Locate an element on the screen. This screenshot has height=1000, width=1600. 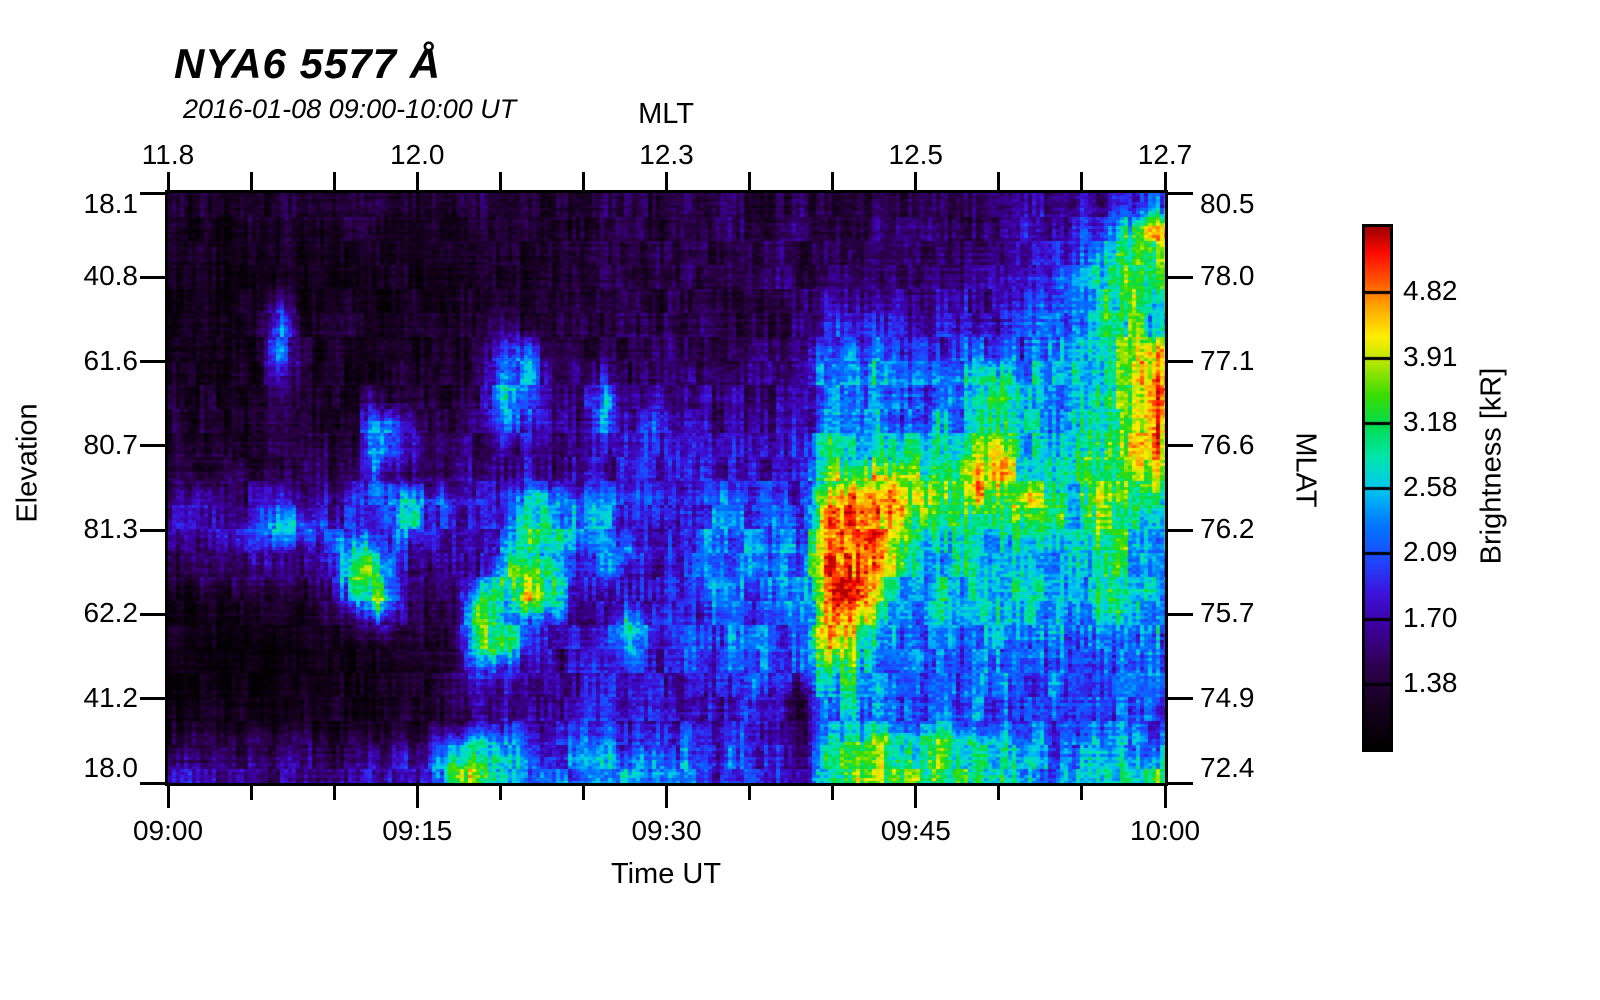
bottom-tick-label: 10:00 is located at coordinates (1165, 830).